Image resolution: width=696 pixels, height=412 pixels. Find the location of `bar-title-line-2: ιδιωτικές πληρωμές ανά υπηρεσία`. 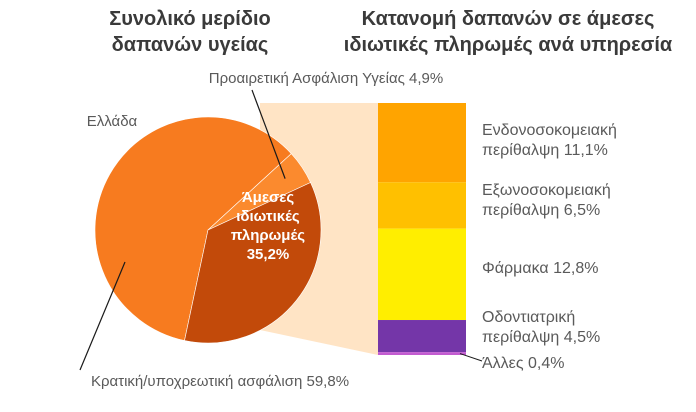

bar-title-line-2: ιδιωτικές πληρωμές ανά υπηρεσία is located at coordinates (508, 45).